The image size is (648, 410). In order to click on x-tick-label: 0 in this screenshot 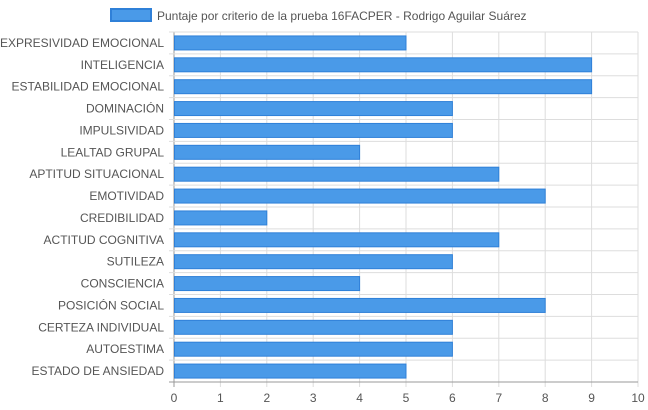, I will do `click(174, 398)`.